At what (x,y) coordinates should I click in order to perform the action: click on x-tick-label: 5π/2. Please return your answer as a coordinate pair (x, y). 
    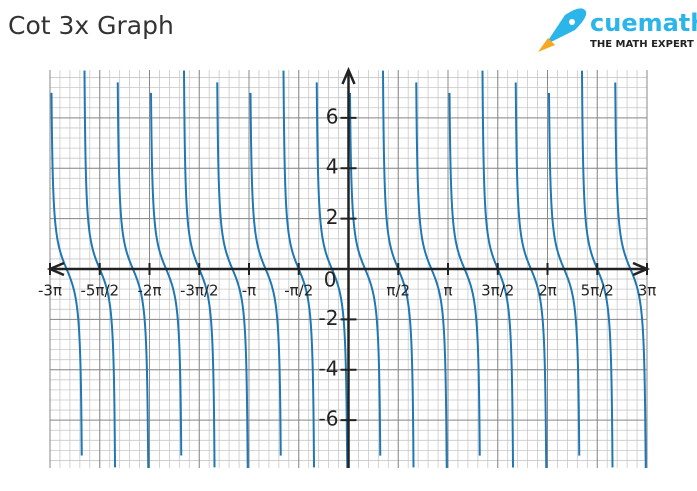
    Looking at the image, I should click on (597, 291).